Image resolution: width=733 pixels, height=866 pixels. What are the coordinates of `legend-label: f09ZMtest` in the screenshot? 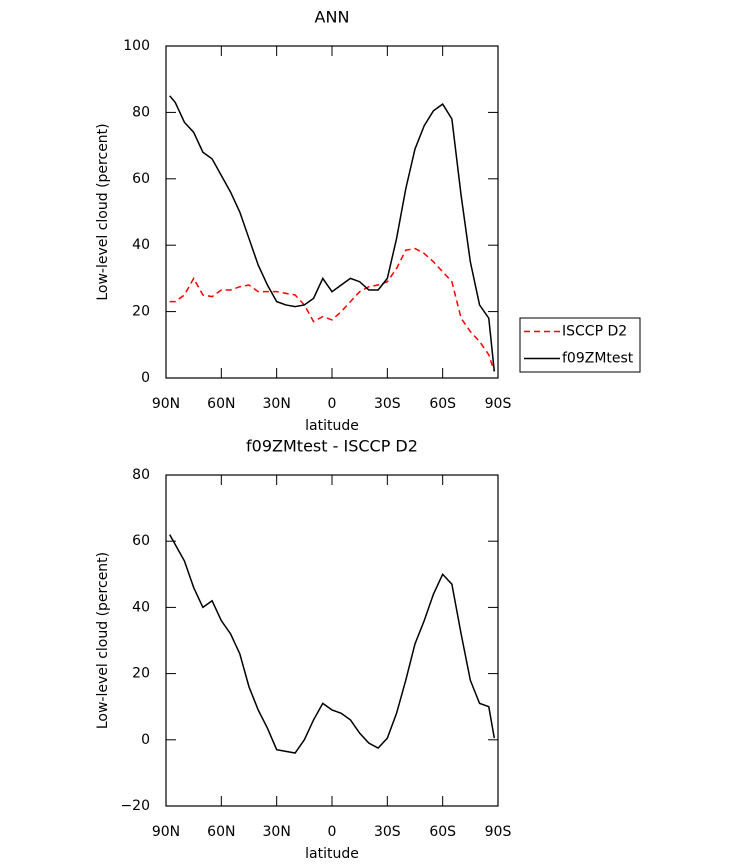 It's located at (598, 359).